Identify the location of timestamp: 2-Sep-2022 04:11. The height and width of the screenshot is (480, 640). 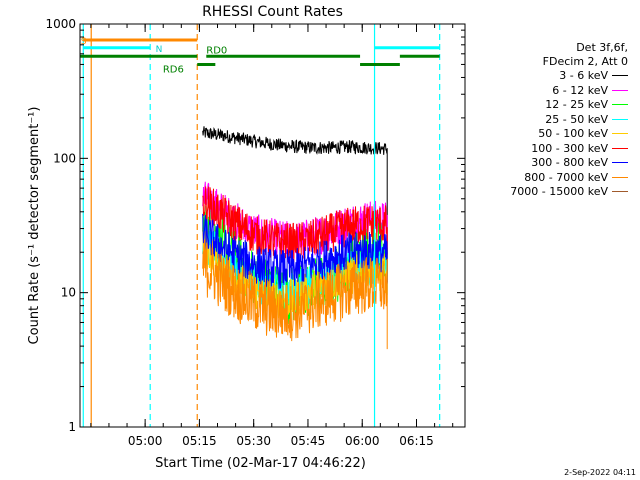
(600, 472).